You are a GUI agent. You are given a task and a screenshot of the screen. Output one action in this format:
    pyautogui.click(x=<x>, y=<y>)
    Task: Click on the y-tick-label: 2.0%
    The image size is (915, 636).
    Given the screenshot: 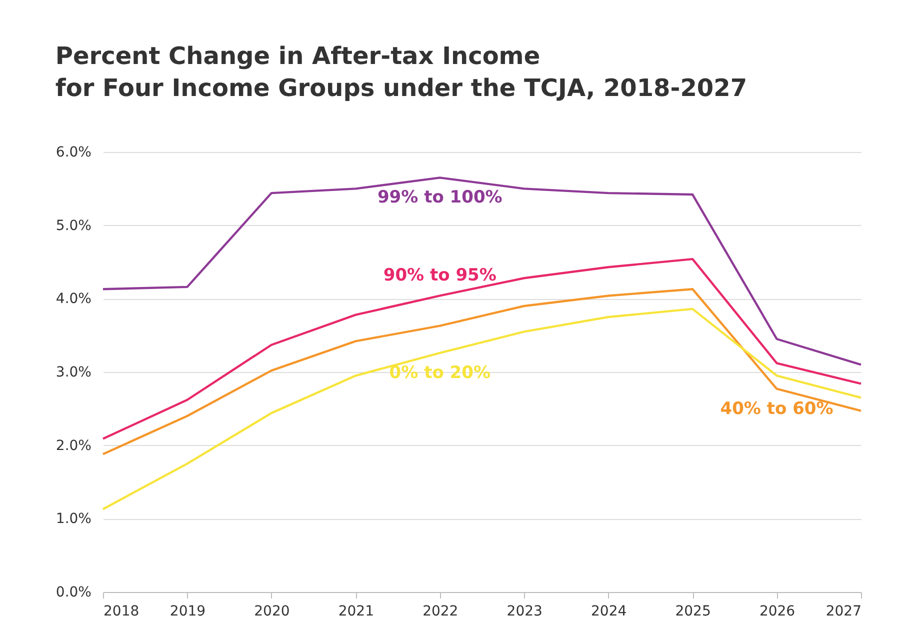 What is the action you would take?
    pyautogui.click(x=74, y=446)
    